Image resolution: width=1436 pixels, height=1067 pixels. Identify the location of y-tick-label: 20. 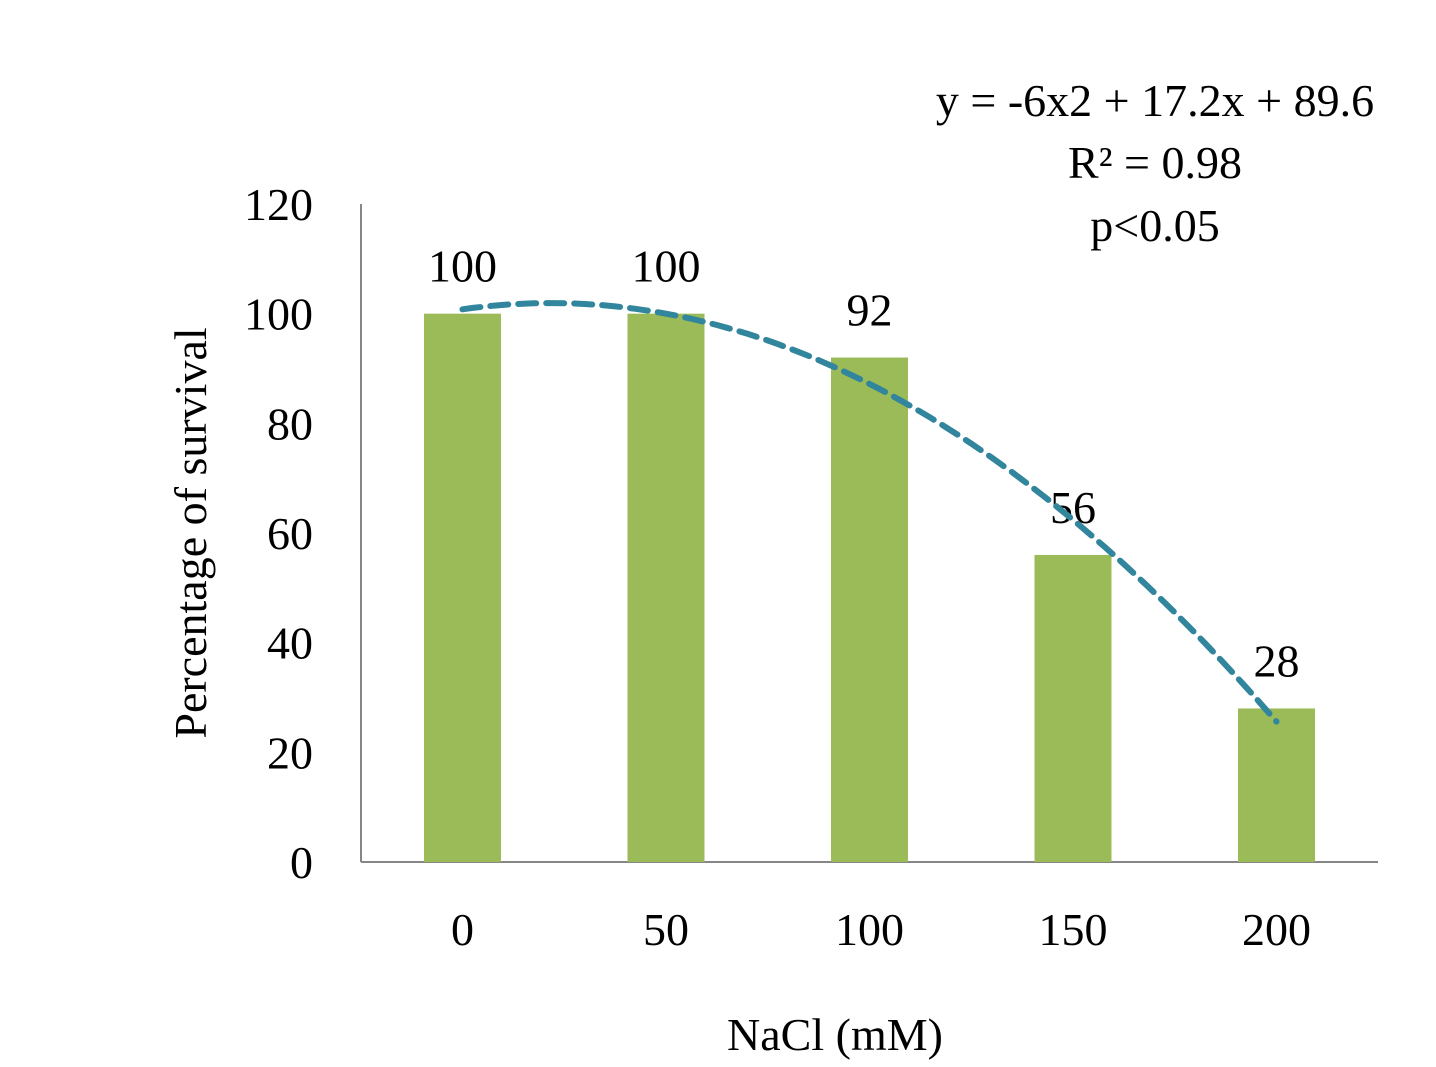
(290, 752).